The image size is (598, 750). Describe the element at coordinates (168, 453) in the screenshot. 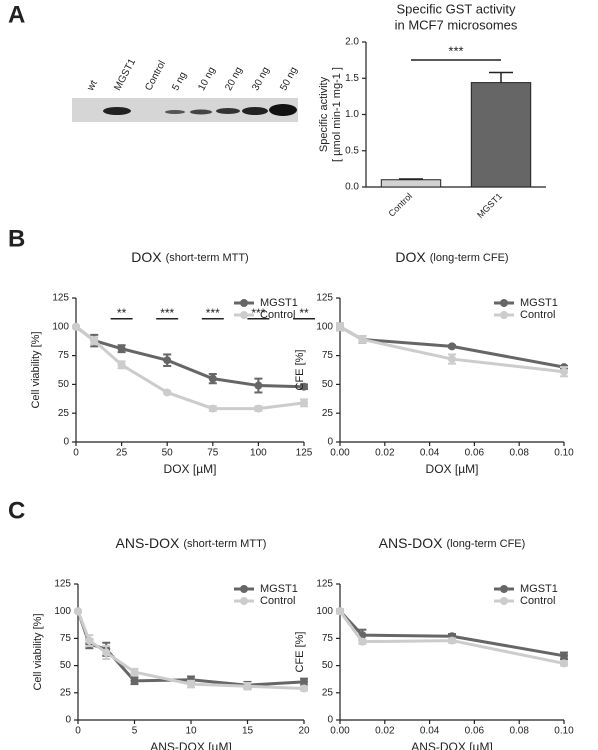

I see `x-tick-label: 50` at that location.